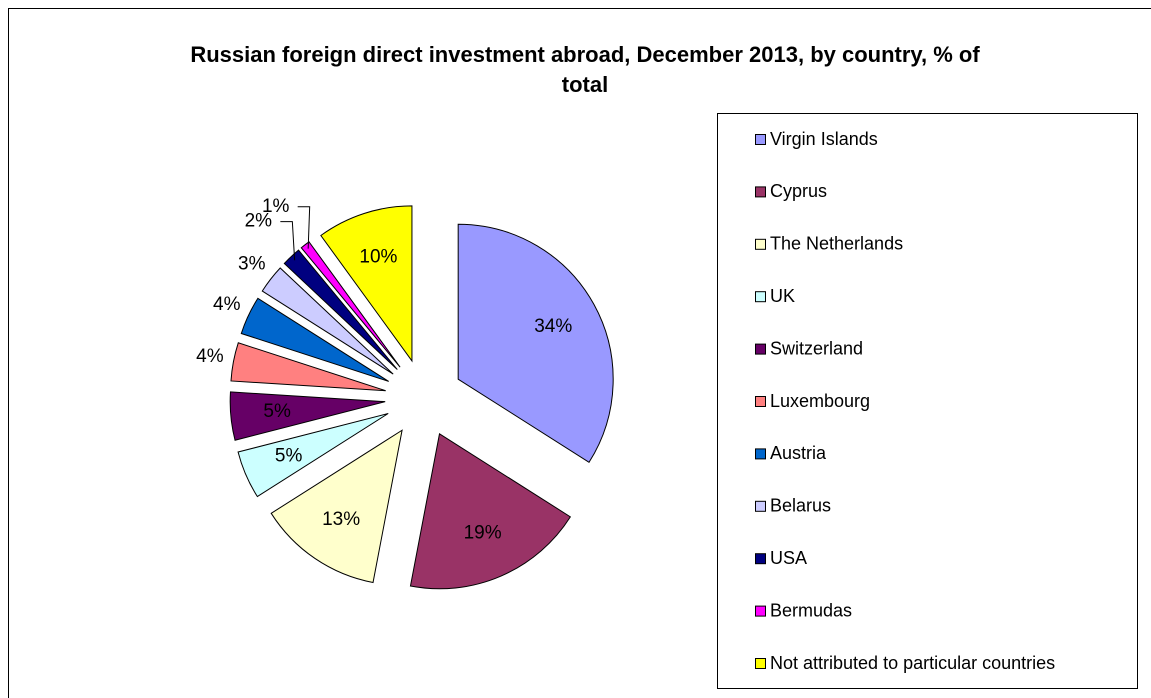 The height and width of the screenshot is (698, 1151). I want to click on legend-label: USA, so click(788, 558).